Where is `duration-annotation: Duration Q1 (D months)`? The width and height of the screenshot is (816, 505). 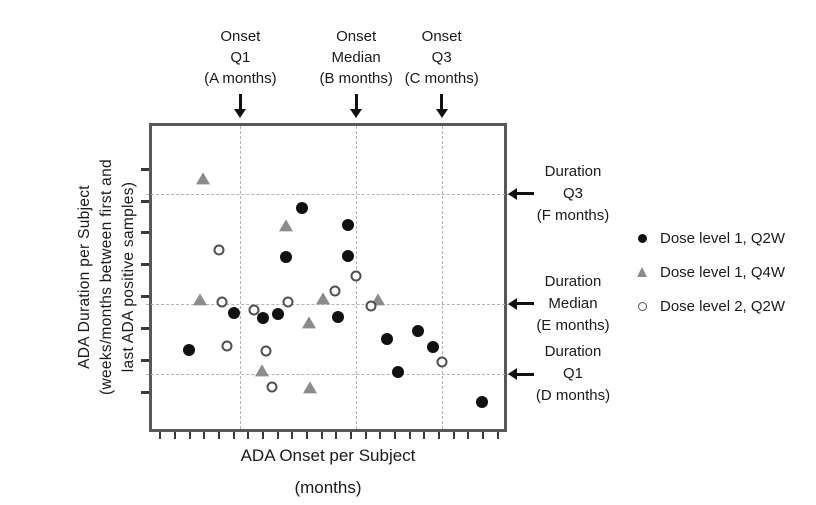
duration-annotation: Duration Q1 (D months) is located at coordinates (573, 374).